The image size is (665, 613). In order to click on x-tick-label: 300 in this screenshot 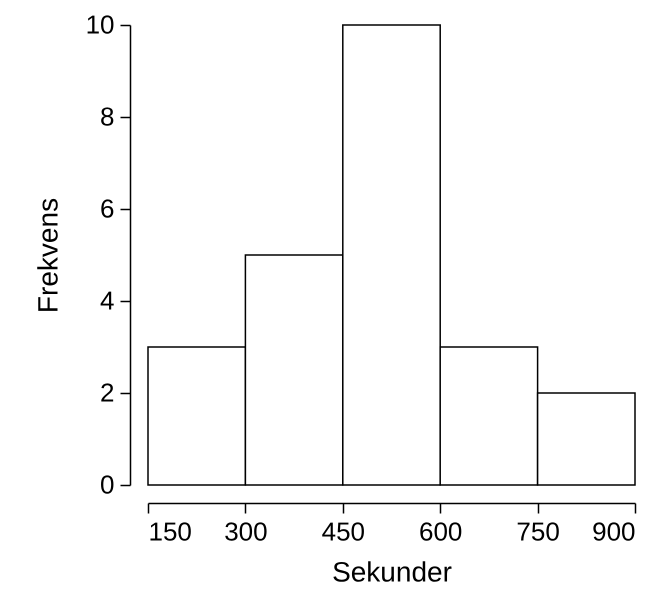, I will do `click(246, 531)`.